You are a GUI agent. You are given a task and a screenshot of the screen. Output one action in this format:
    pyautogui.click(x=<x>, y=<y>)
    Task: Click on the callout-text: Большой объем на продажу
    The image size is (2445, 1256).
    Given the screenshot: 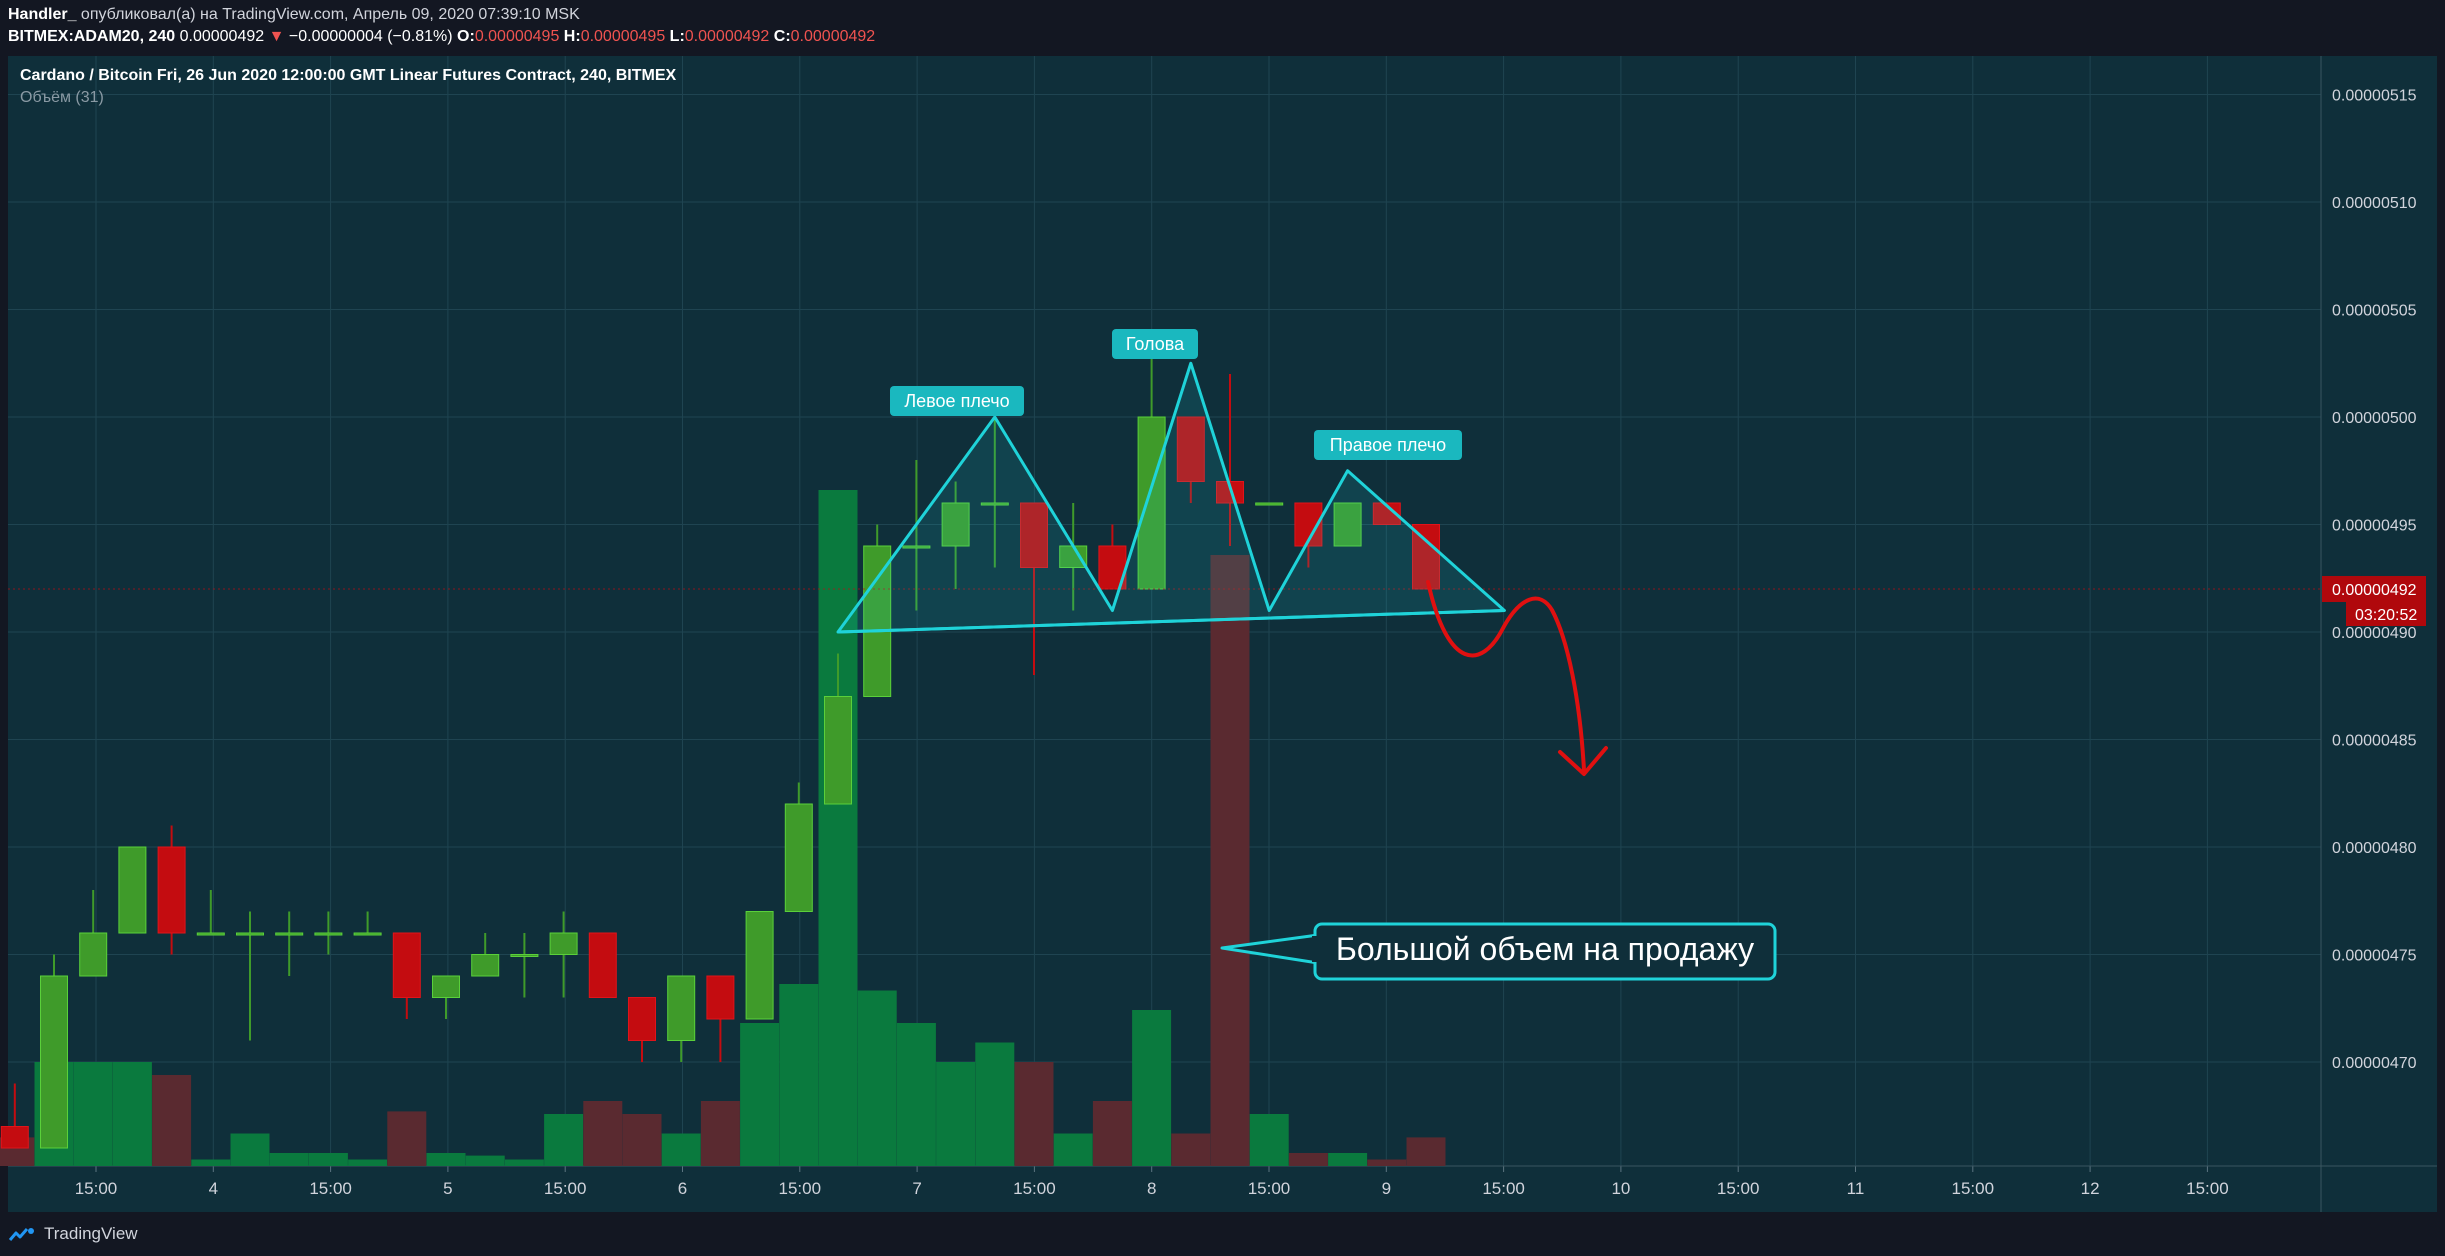 What is the action you would take?
    pyautogui.click(x=1545, y=949)
    